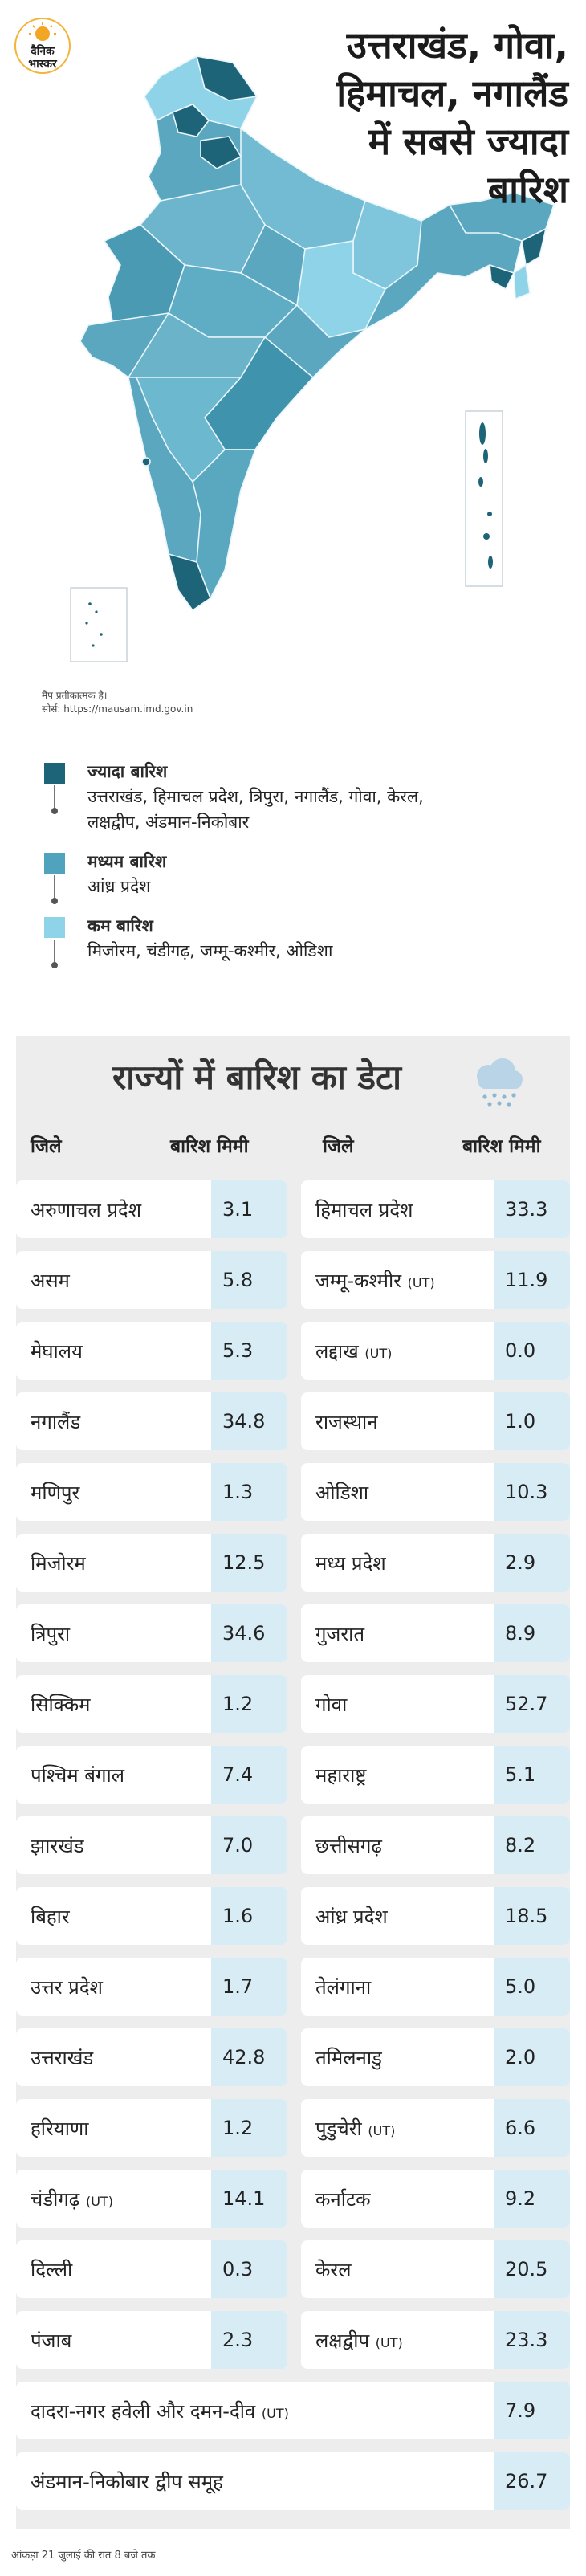 Image resolution: width=586 pixels, height=2576 pixels. Describe the element at coordinates (51, 1633) in the screenshot. I see `state-name: त्रिपुरा` at that location.